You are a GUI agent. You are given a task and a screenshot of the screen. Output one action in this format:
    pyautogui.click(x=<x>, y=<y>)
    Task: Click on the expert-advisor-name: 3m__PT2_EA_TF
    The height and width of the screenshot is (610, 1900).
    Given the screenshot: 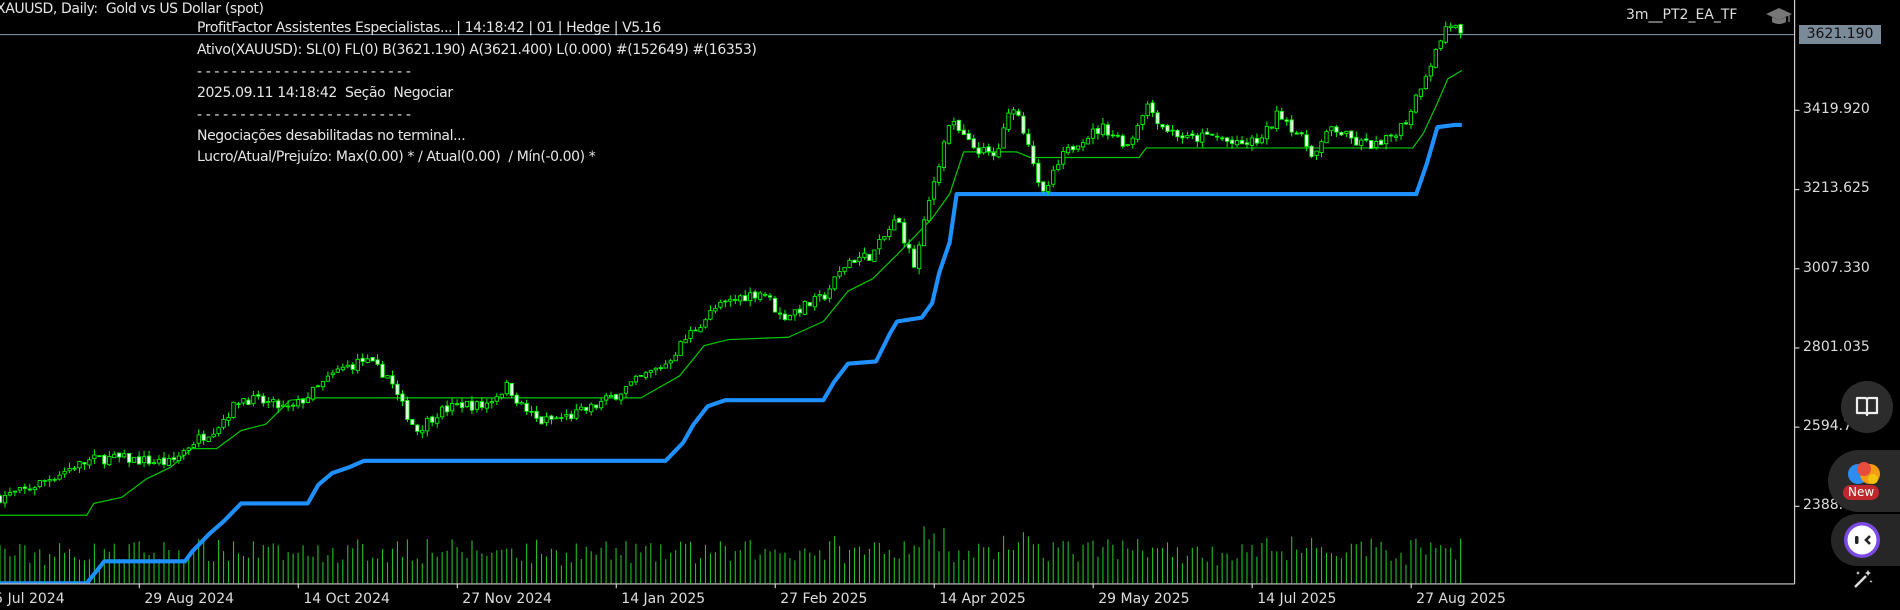 What is the action you would take?
    pyautogui.click(x=1682, y=15)
    